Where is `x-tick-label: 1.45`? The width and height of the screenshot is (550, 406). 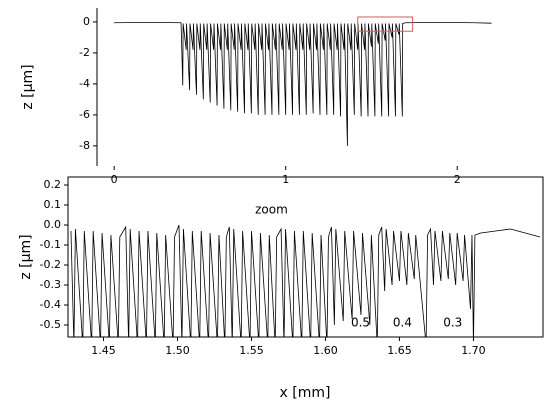
x-tick-label: 1.45 is located at coordinates (103, 350).